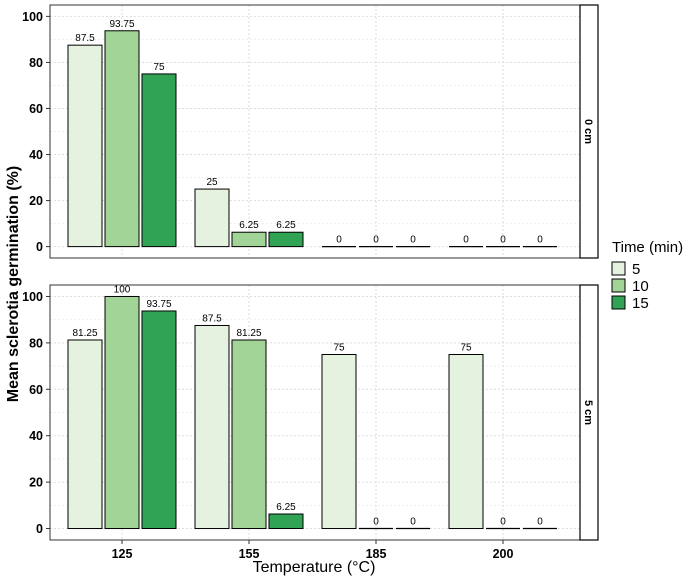 Image resolution: width=700 pixels, height=583 pixels. Describe the element at coordinates (212, 182) in the screenshot. I see `data-label: 25` at that location.